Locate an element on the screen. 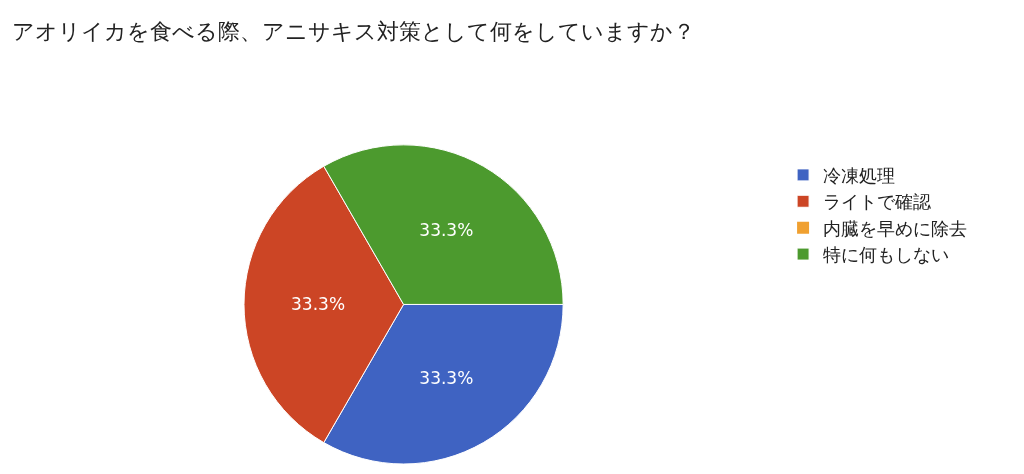 This screenshot has height=474, width=1024. legend-label: 冷凍処理 is located at coordinates (859, 175).